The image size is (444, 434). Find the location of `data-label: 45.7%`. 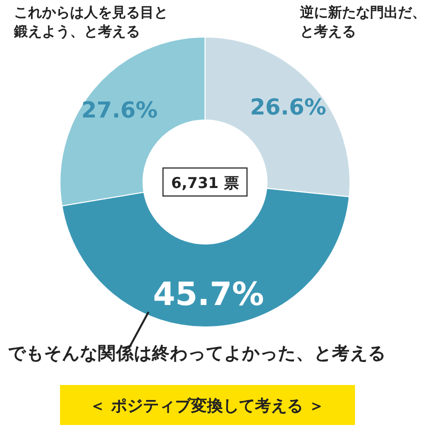

data-label: 45.7% is located at coordinates (208, 294).